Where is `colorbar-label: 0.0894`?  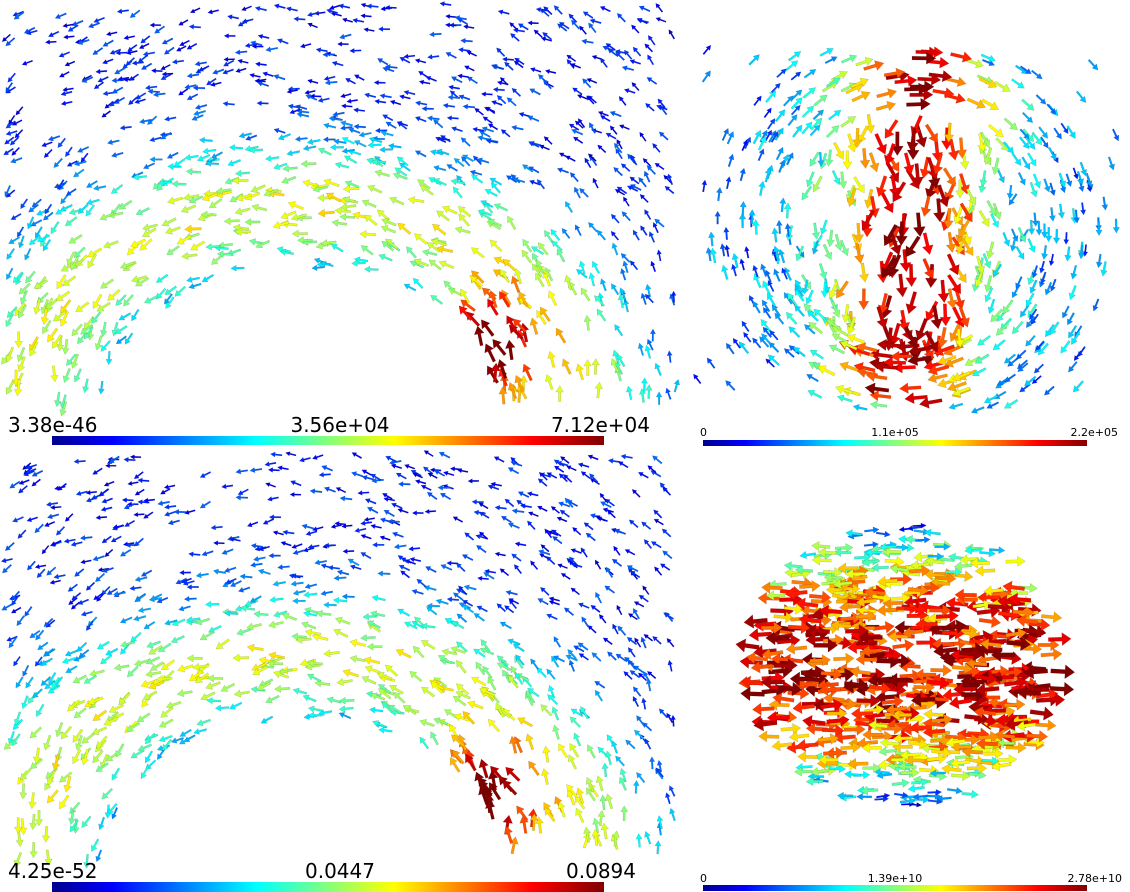 colorbar-label: 0.0894 is located at coordinates (601, 871).